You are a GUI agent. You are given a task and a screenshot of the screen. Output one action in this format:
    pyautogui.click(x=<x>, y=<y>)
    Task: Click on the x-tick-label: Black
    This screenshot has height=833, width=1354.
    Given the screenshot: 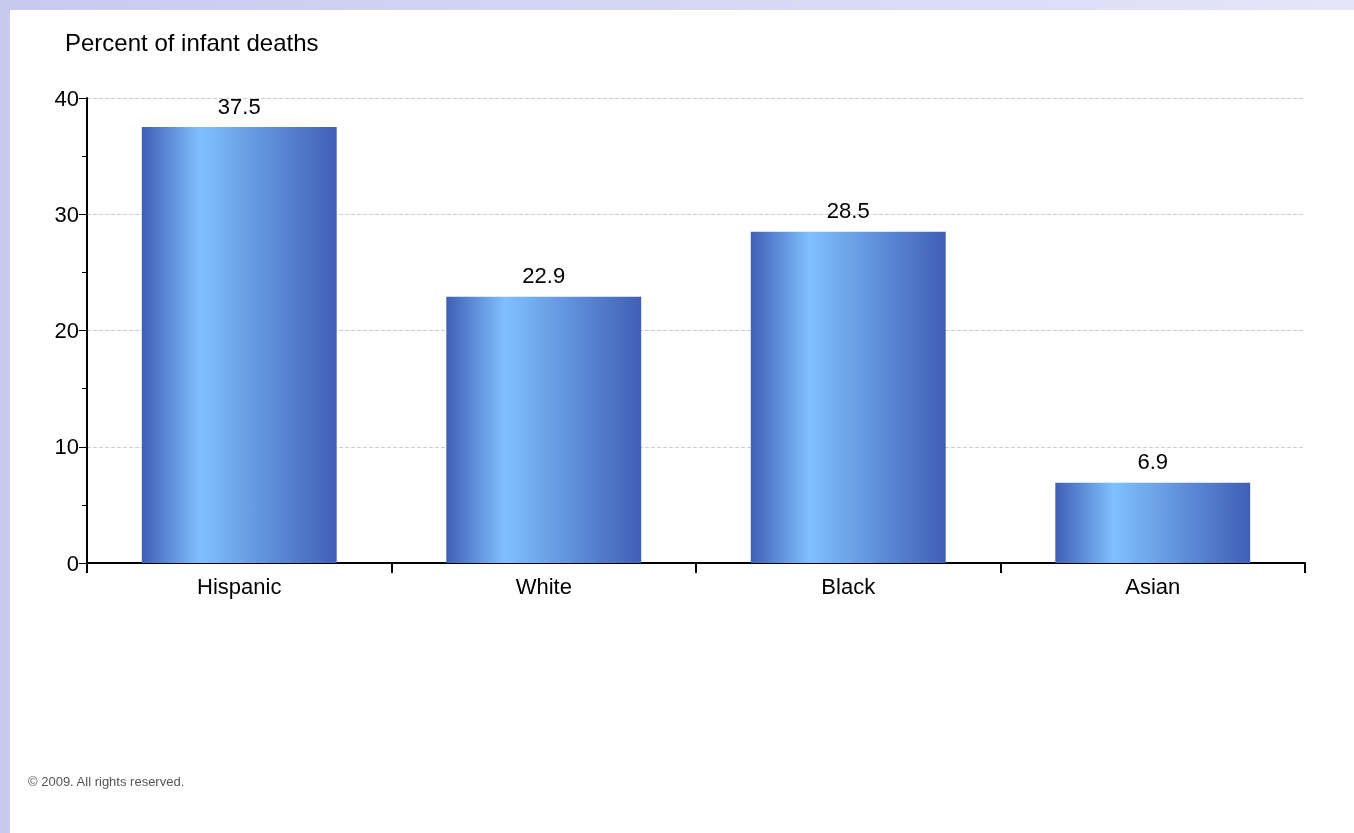 What is the action you would take?
    pyautogui.click(x=849, y=586)
    